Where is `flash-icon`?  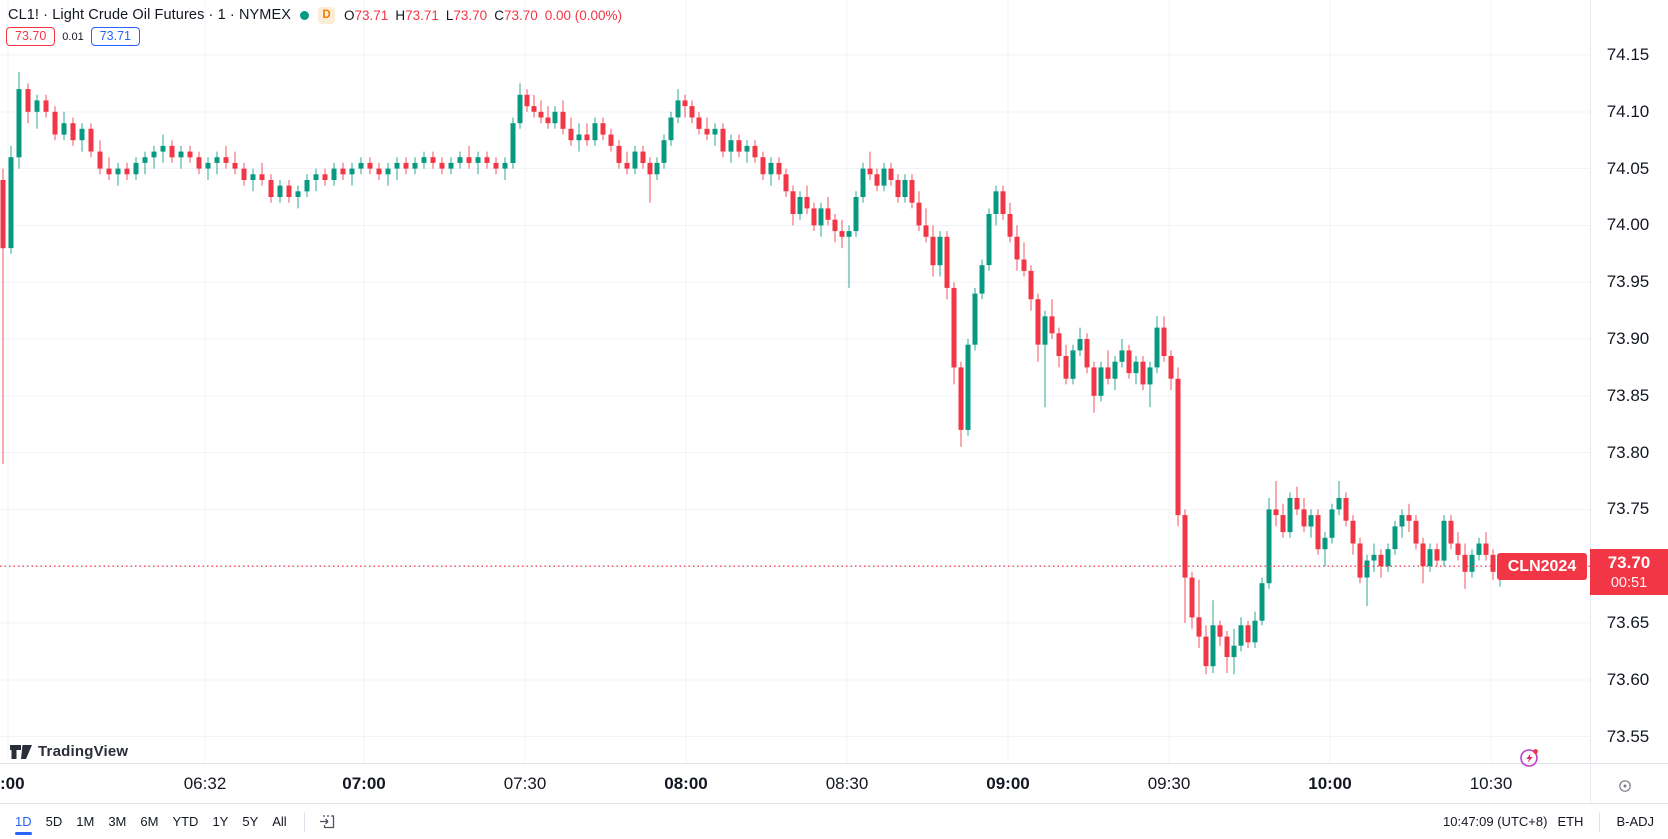
flash-icon is located at coordinates (1529, 757).